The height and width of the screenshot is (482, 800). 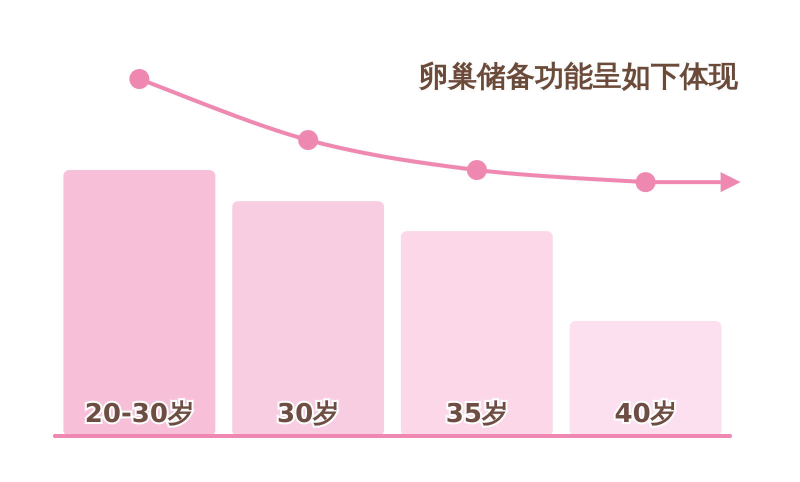 What do you see at coordinates (477, 414) in the screenshot?
I see `x-tick-label: 35岁` at bounding box center [477, 414].